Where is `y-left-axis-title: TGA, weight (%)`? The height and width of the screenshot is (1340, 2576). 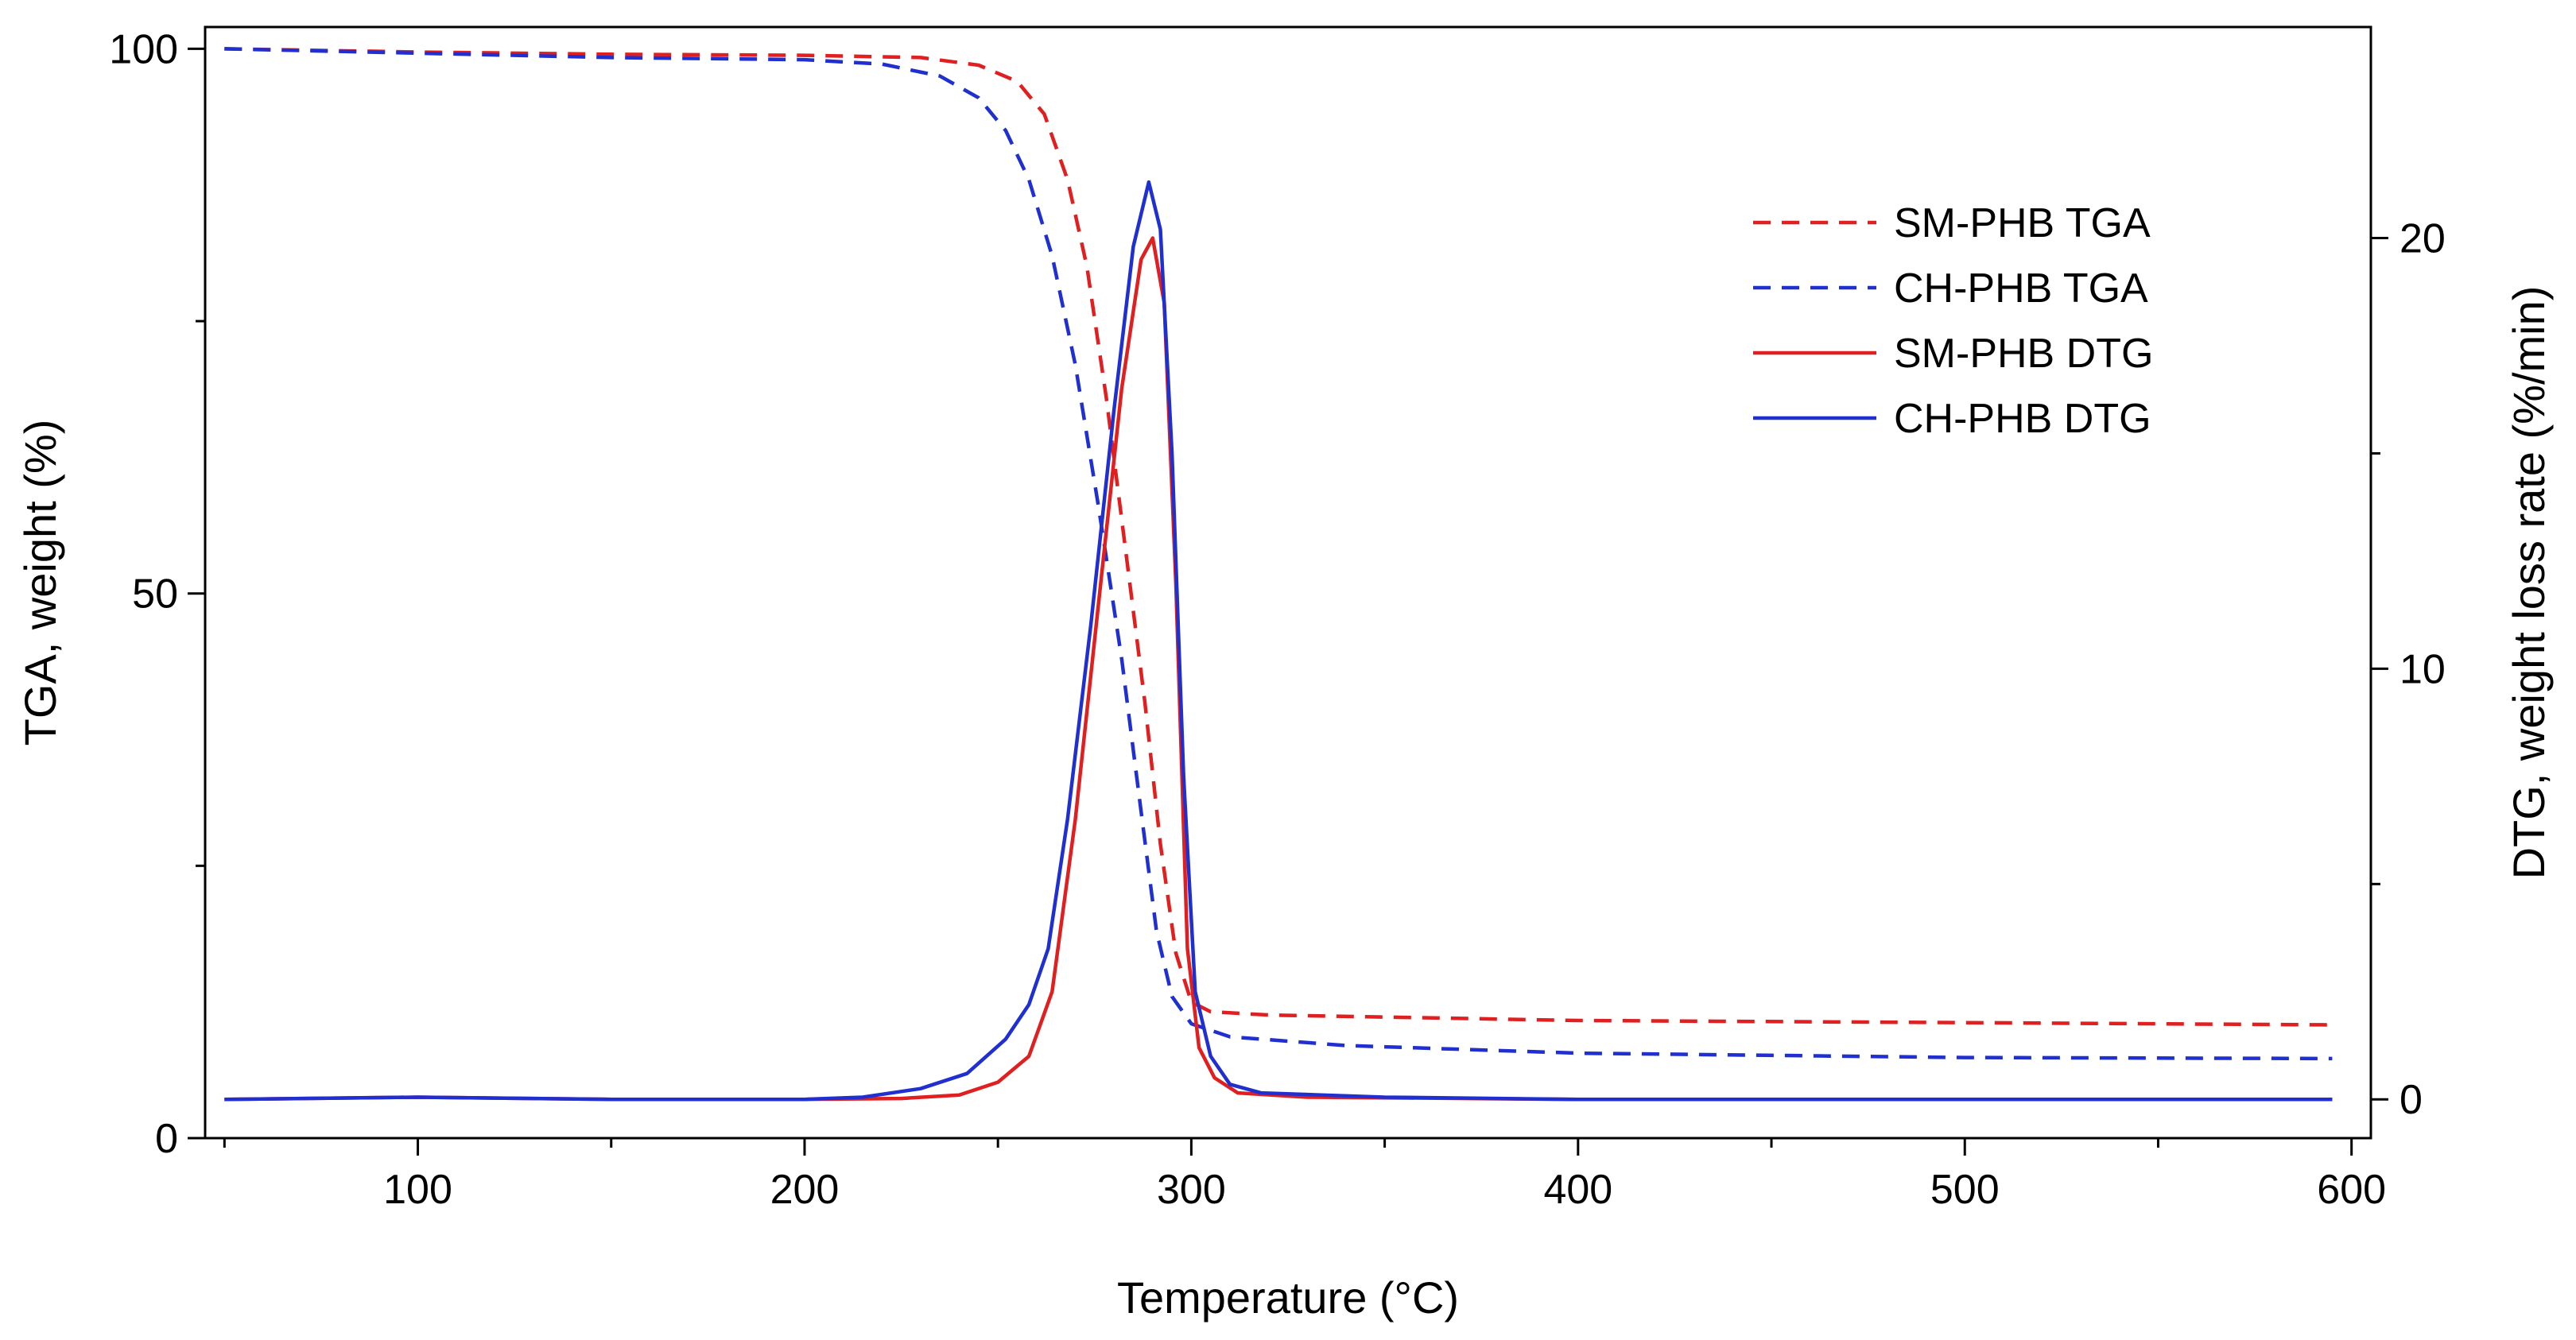
y-left-axis-title: TGA, weight (%) is located at coordinates (40, 583).